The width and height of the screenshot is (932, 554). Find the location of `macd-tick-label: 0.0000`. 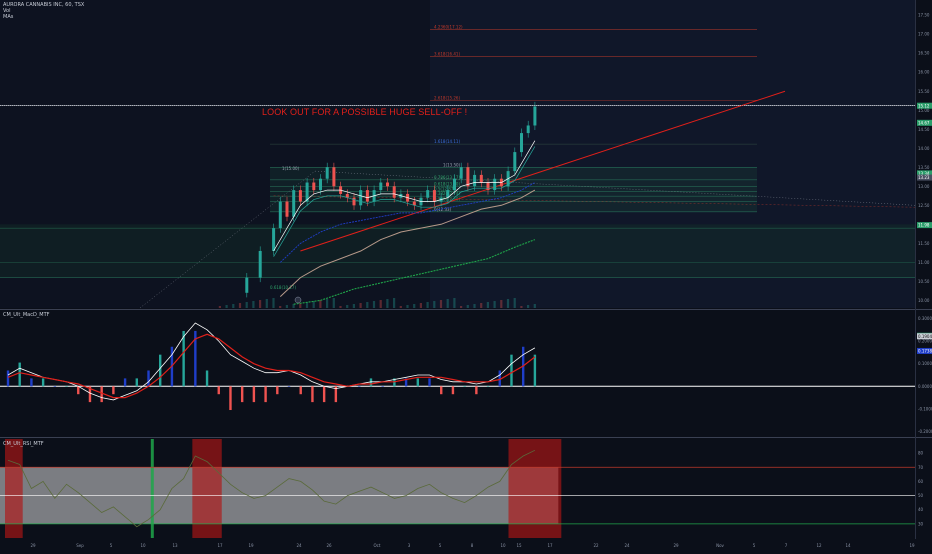

macd-tick-label: 0.0000 is located at coordinates (925, 386).